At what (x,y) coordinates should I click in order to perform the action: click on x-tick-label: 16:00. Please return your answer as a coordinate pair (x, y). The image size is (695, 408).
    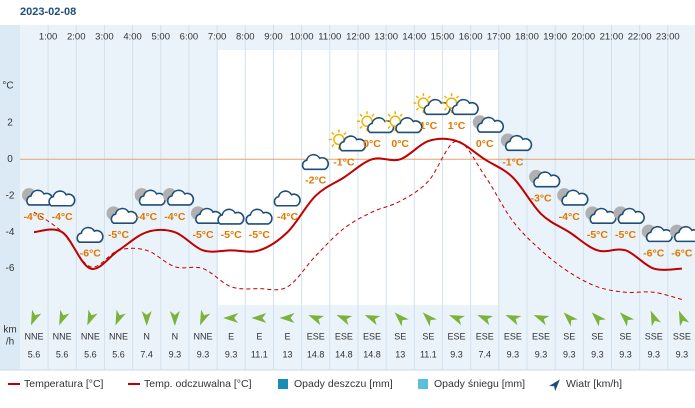
    Looking at the image, I should click on (471, 37).